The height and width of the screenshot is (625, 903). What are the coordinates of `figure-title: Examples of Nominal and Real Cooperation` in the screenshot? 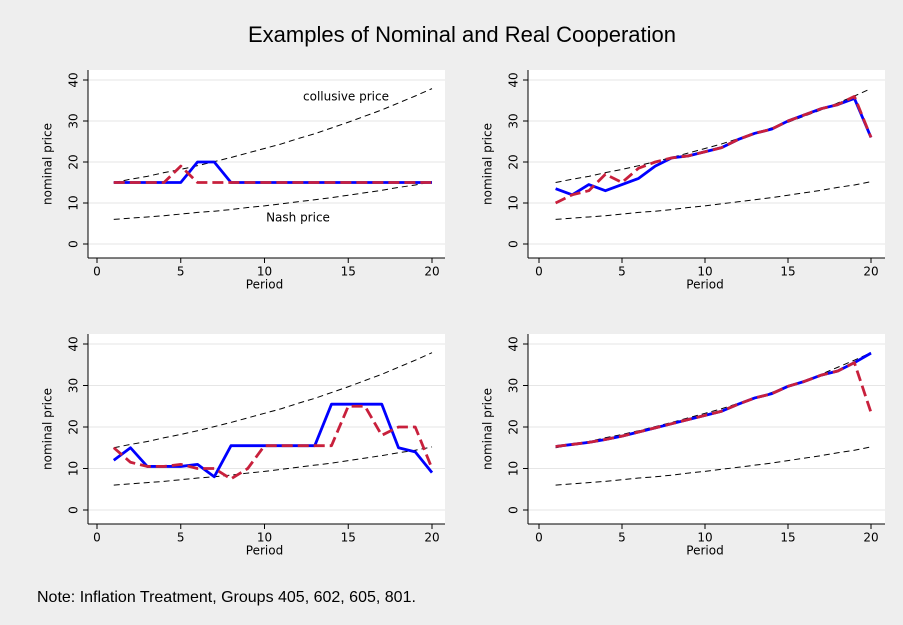 It's located at (462, 34).